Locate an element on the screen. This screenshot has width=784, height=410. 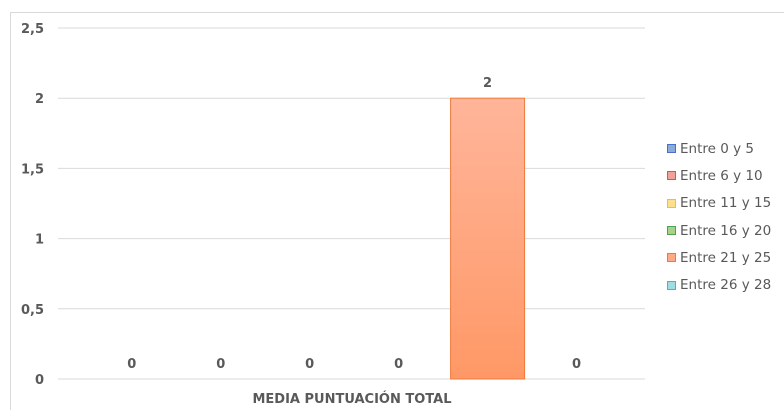
y-tick-label: 1,5 is located at coordinates (32, 169).